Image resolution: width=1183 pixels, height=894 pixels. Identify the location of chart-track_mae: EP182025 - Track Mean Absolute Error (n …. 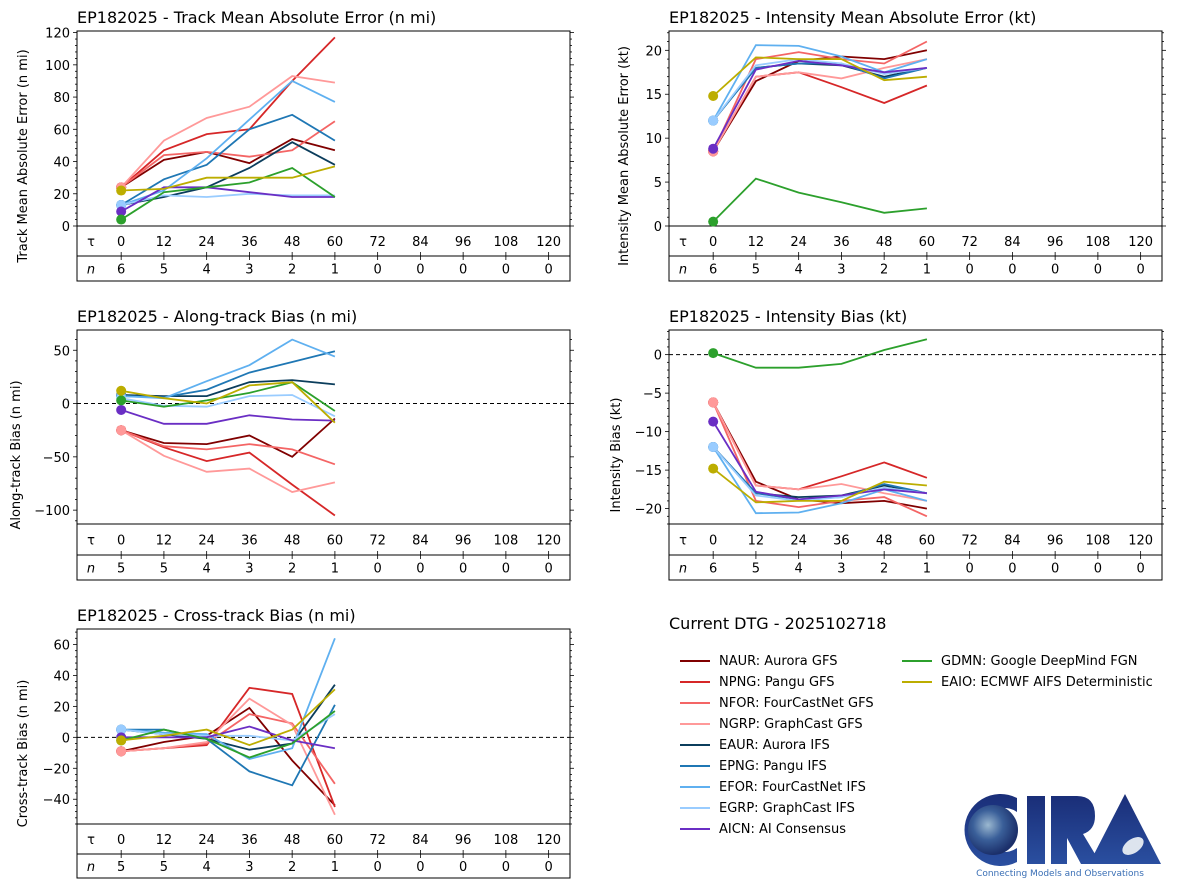
(295, 145).